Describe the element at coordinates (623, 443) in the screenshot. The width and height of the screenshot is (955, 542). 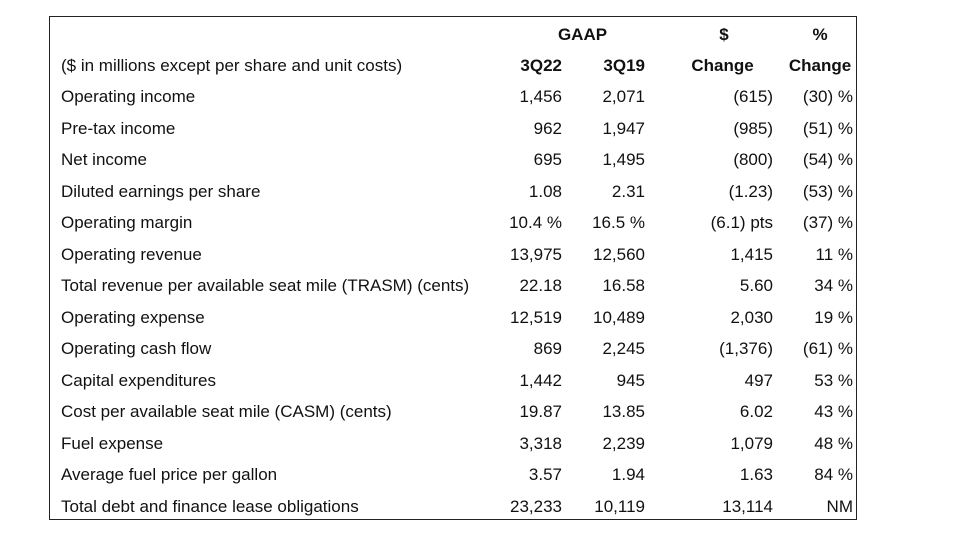
I see `cell-3q19: 2,239` at that location.